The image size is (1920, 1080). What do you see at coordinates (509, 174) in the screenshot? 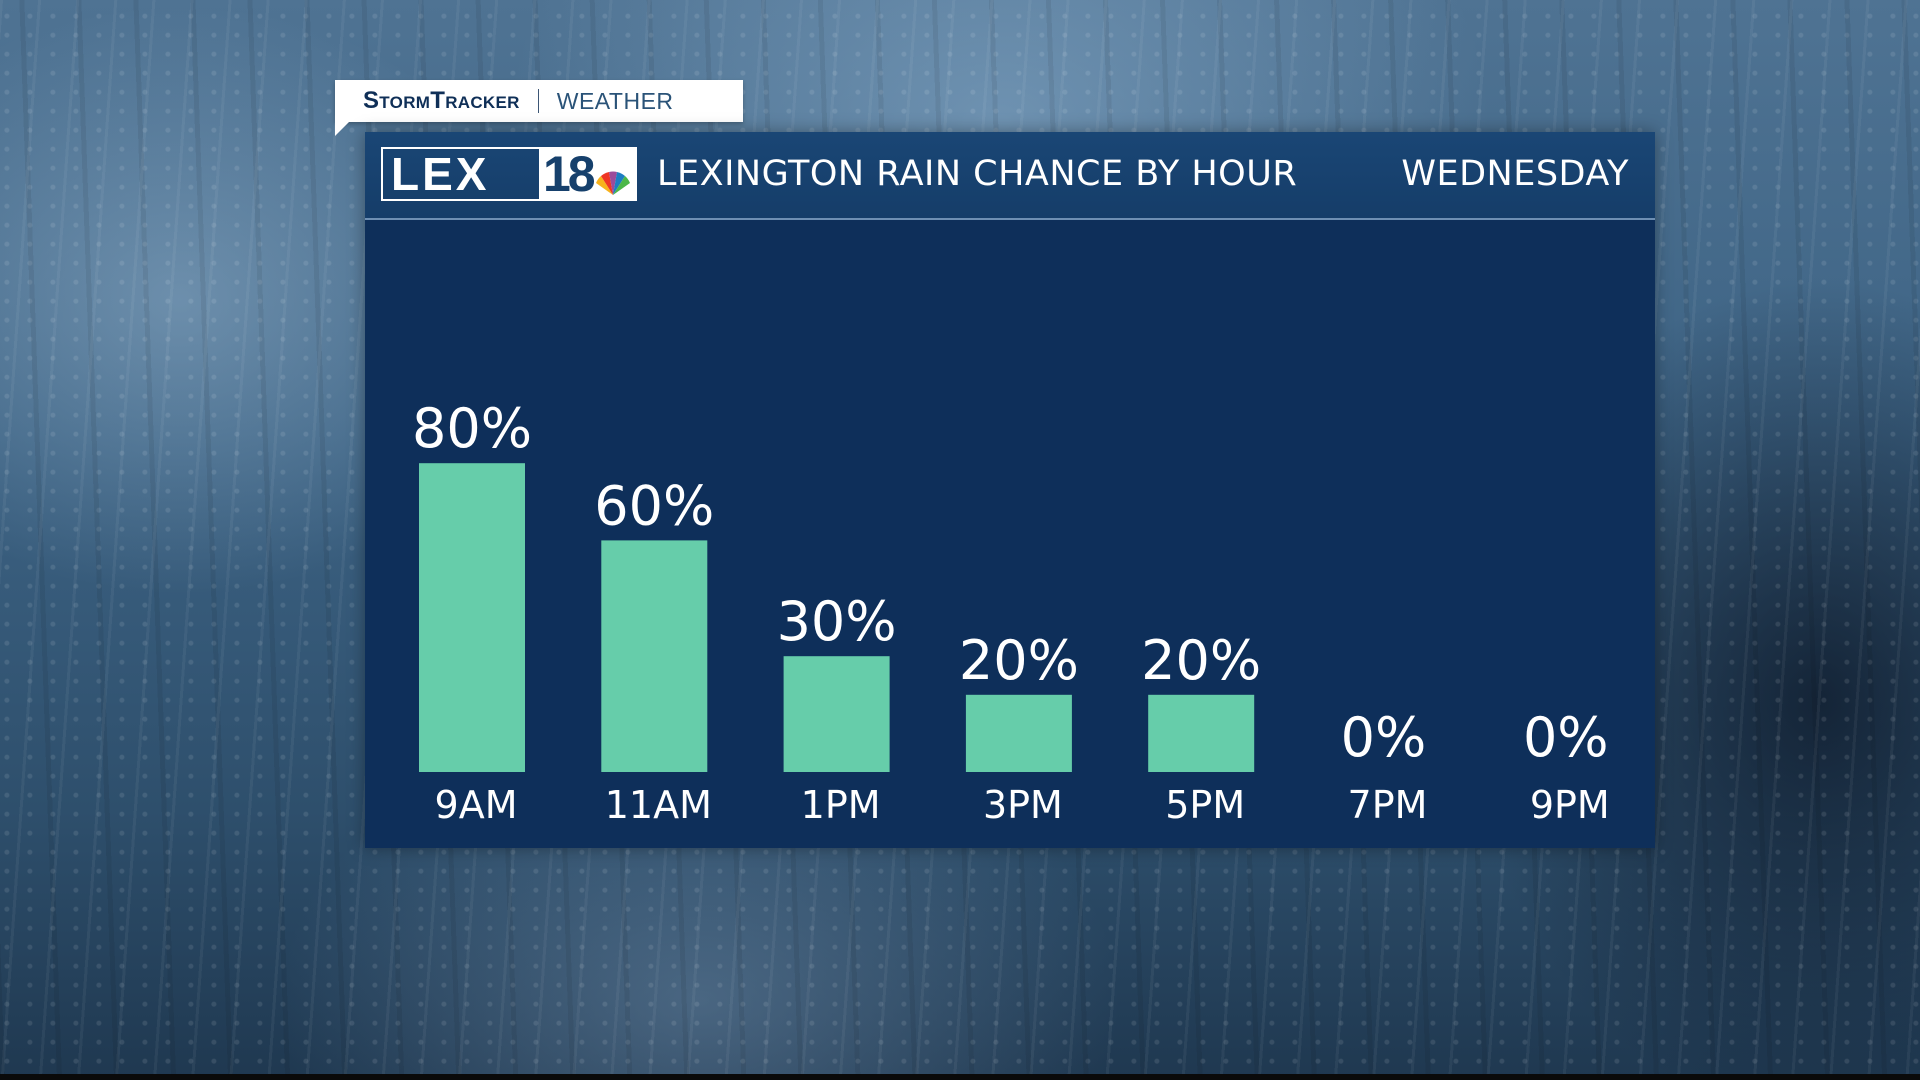
I see `station-logo: LEX 18` at bounding box center [509, 174].